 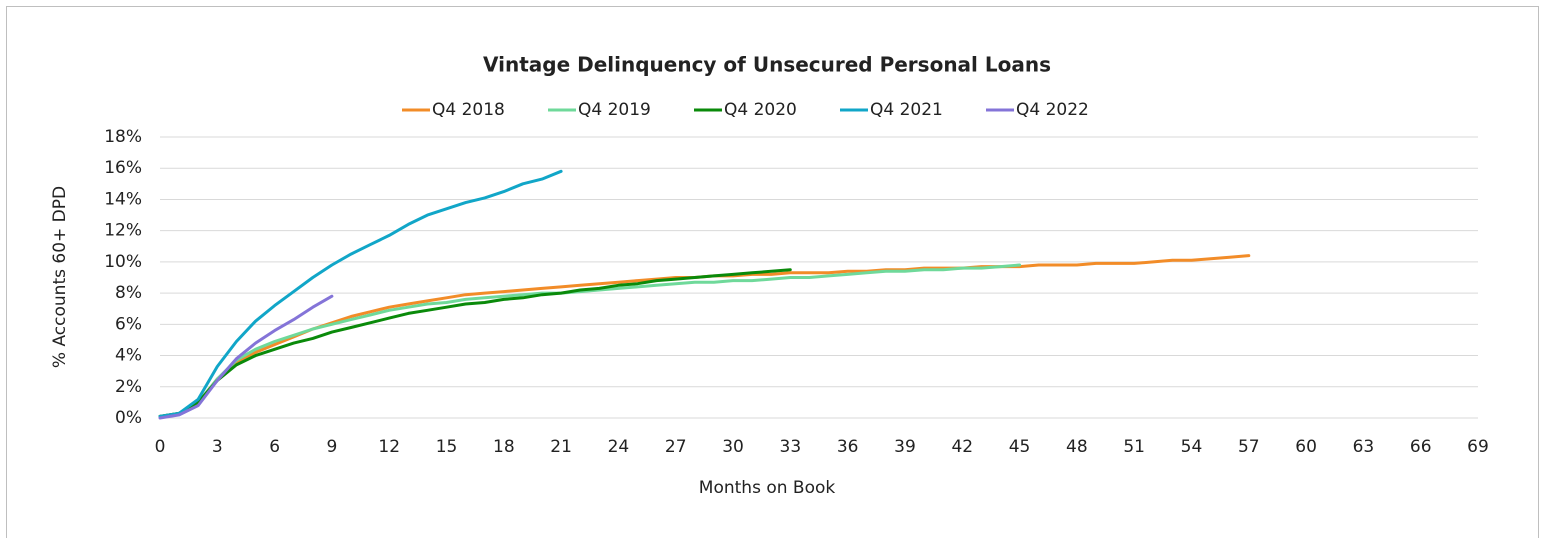 I want to click on x-tick-label: 36, so click(x=848, y=447).